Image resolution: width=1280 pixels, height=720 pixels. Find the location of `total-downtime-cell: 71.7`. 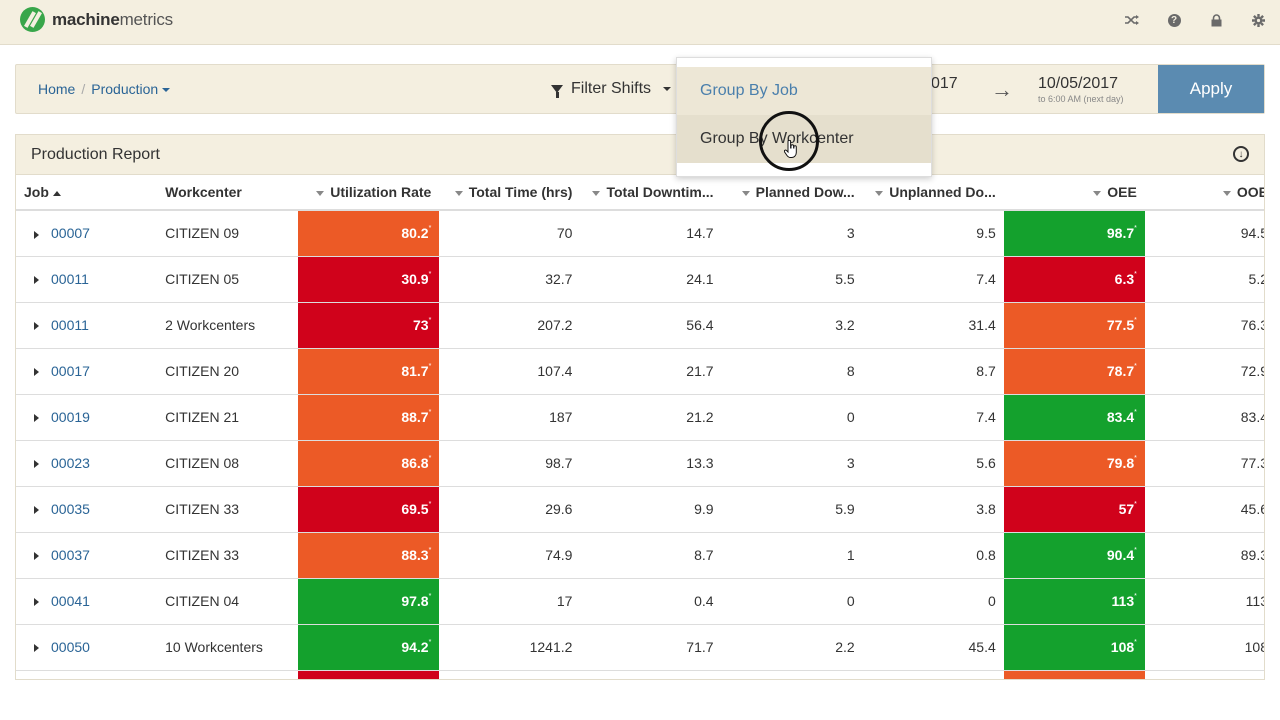

total-downtime-cell: 71.7 is located at coordinates (651, 647).